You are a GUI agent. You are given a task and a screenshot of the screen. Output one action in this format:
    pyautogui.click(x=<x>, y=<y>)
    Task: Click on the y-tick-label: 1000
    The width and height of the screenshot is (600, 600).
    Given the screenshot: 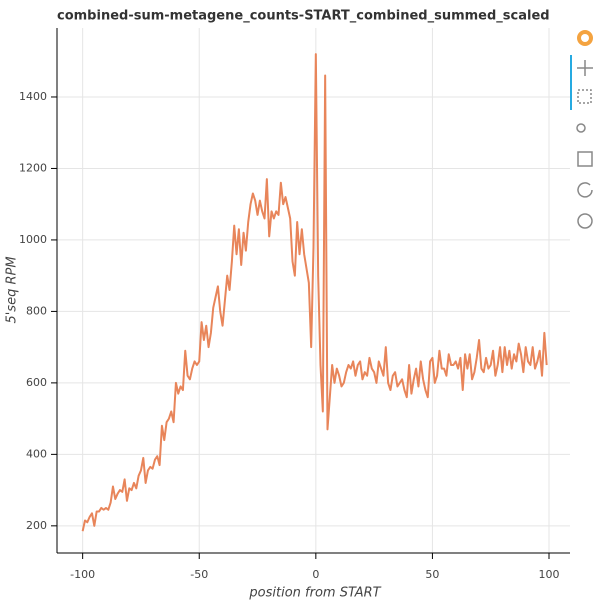 What is the action you would take?
    pyautogui.click(x=33, y=239)
    